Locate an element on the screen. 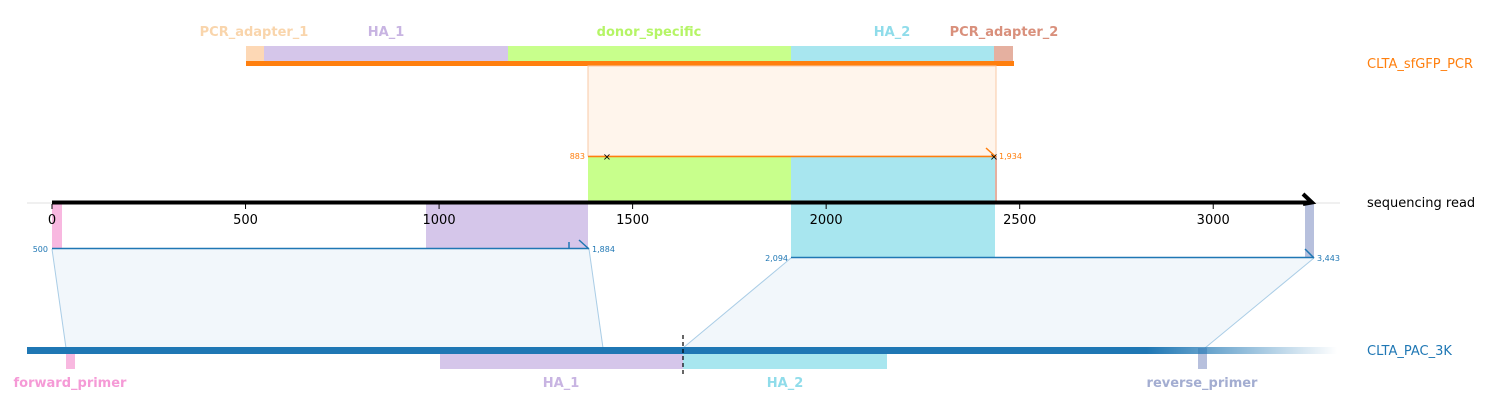 Image resolution: width=1493 pixels, height=415 pixels. ha-1-bottom-label: HA_1 is located at coordinates (561, 383).